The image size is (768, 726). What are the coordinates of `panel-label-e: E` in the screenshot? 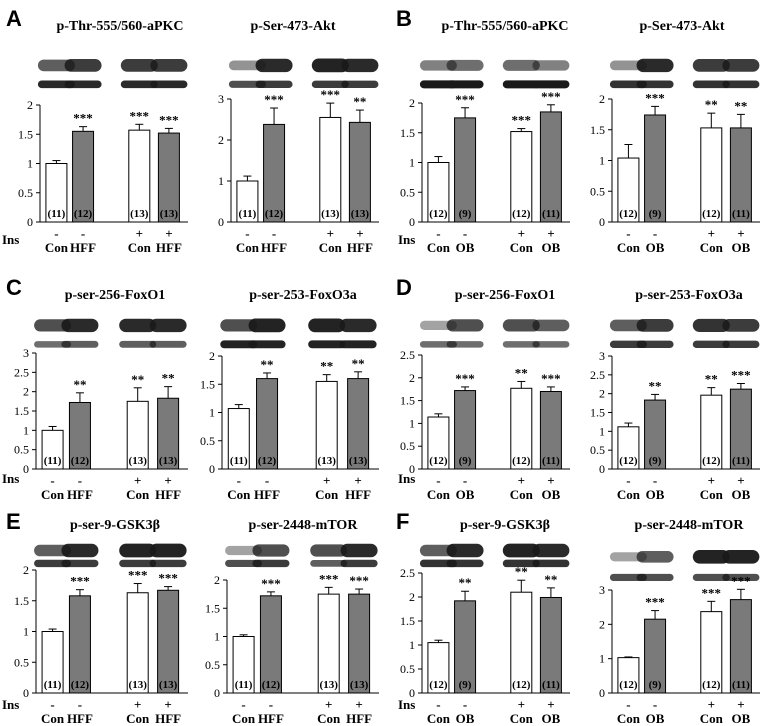 It's located at (13, 521).